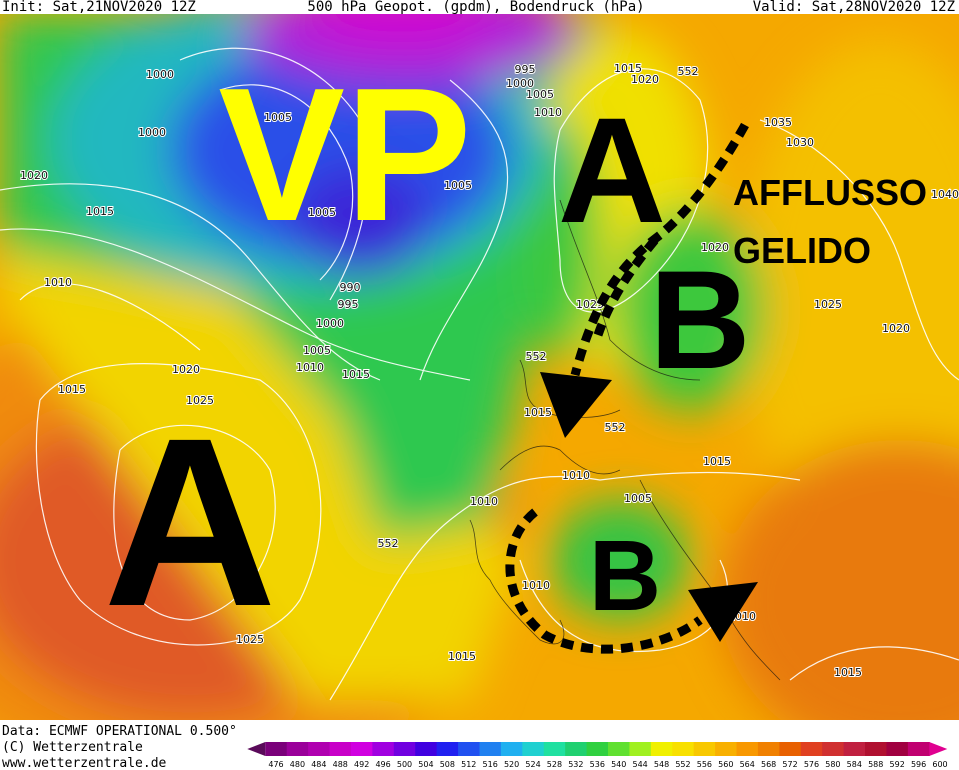  I want to click on vortex-label: VP, so click(344, 155).